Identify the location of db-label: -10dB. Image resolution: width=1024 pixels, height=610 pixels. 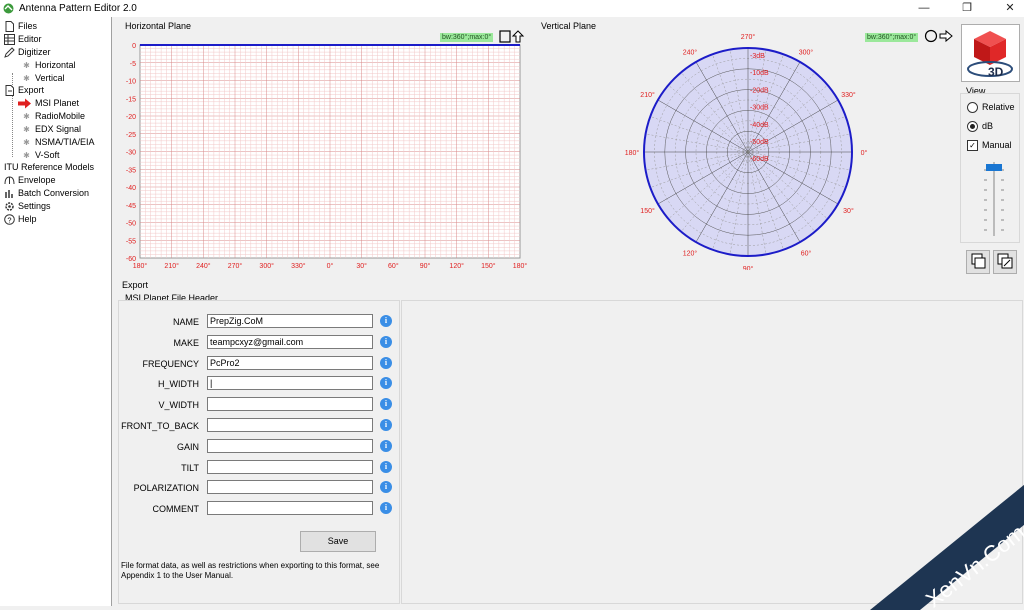
(759, 73).